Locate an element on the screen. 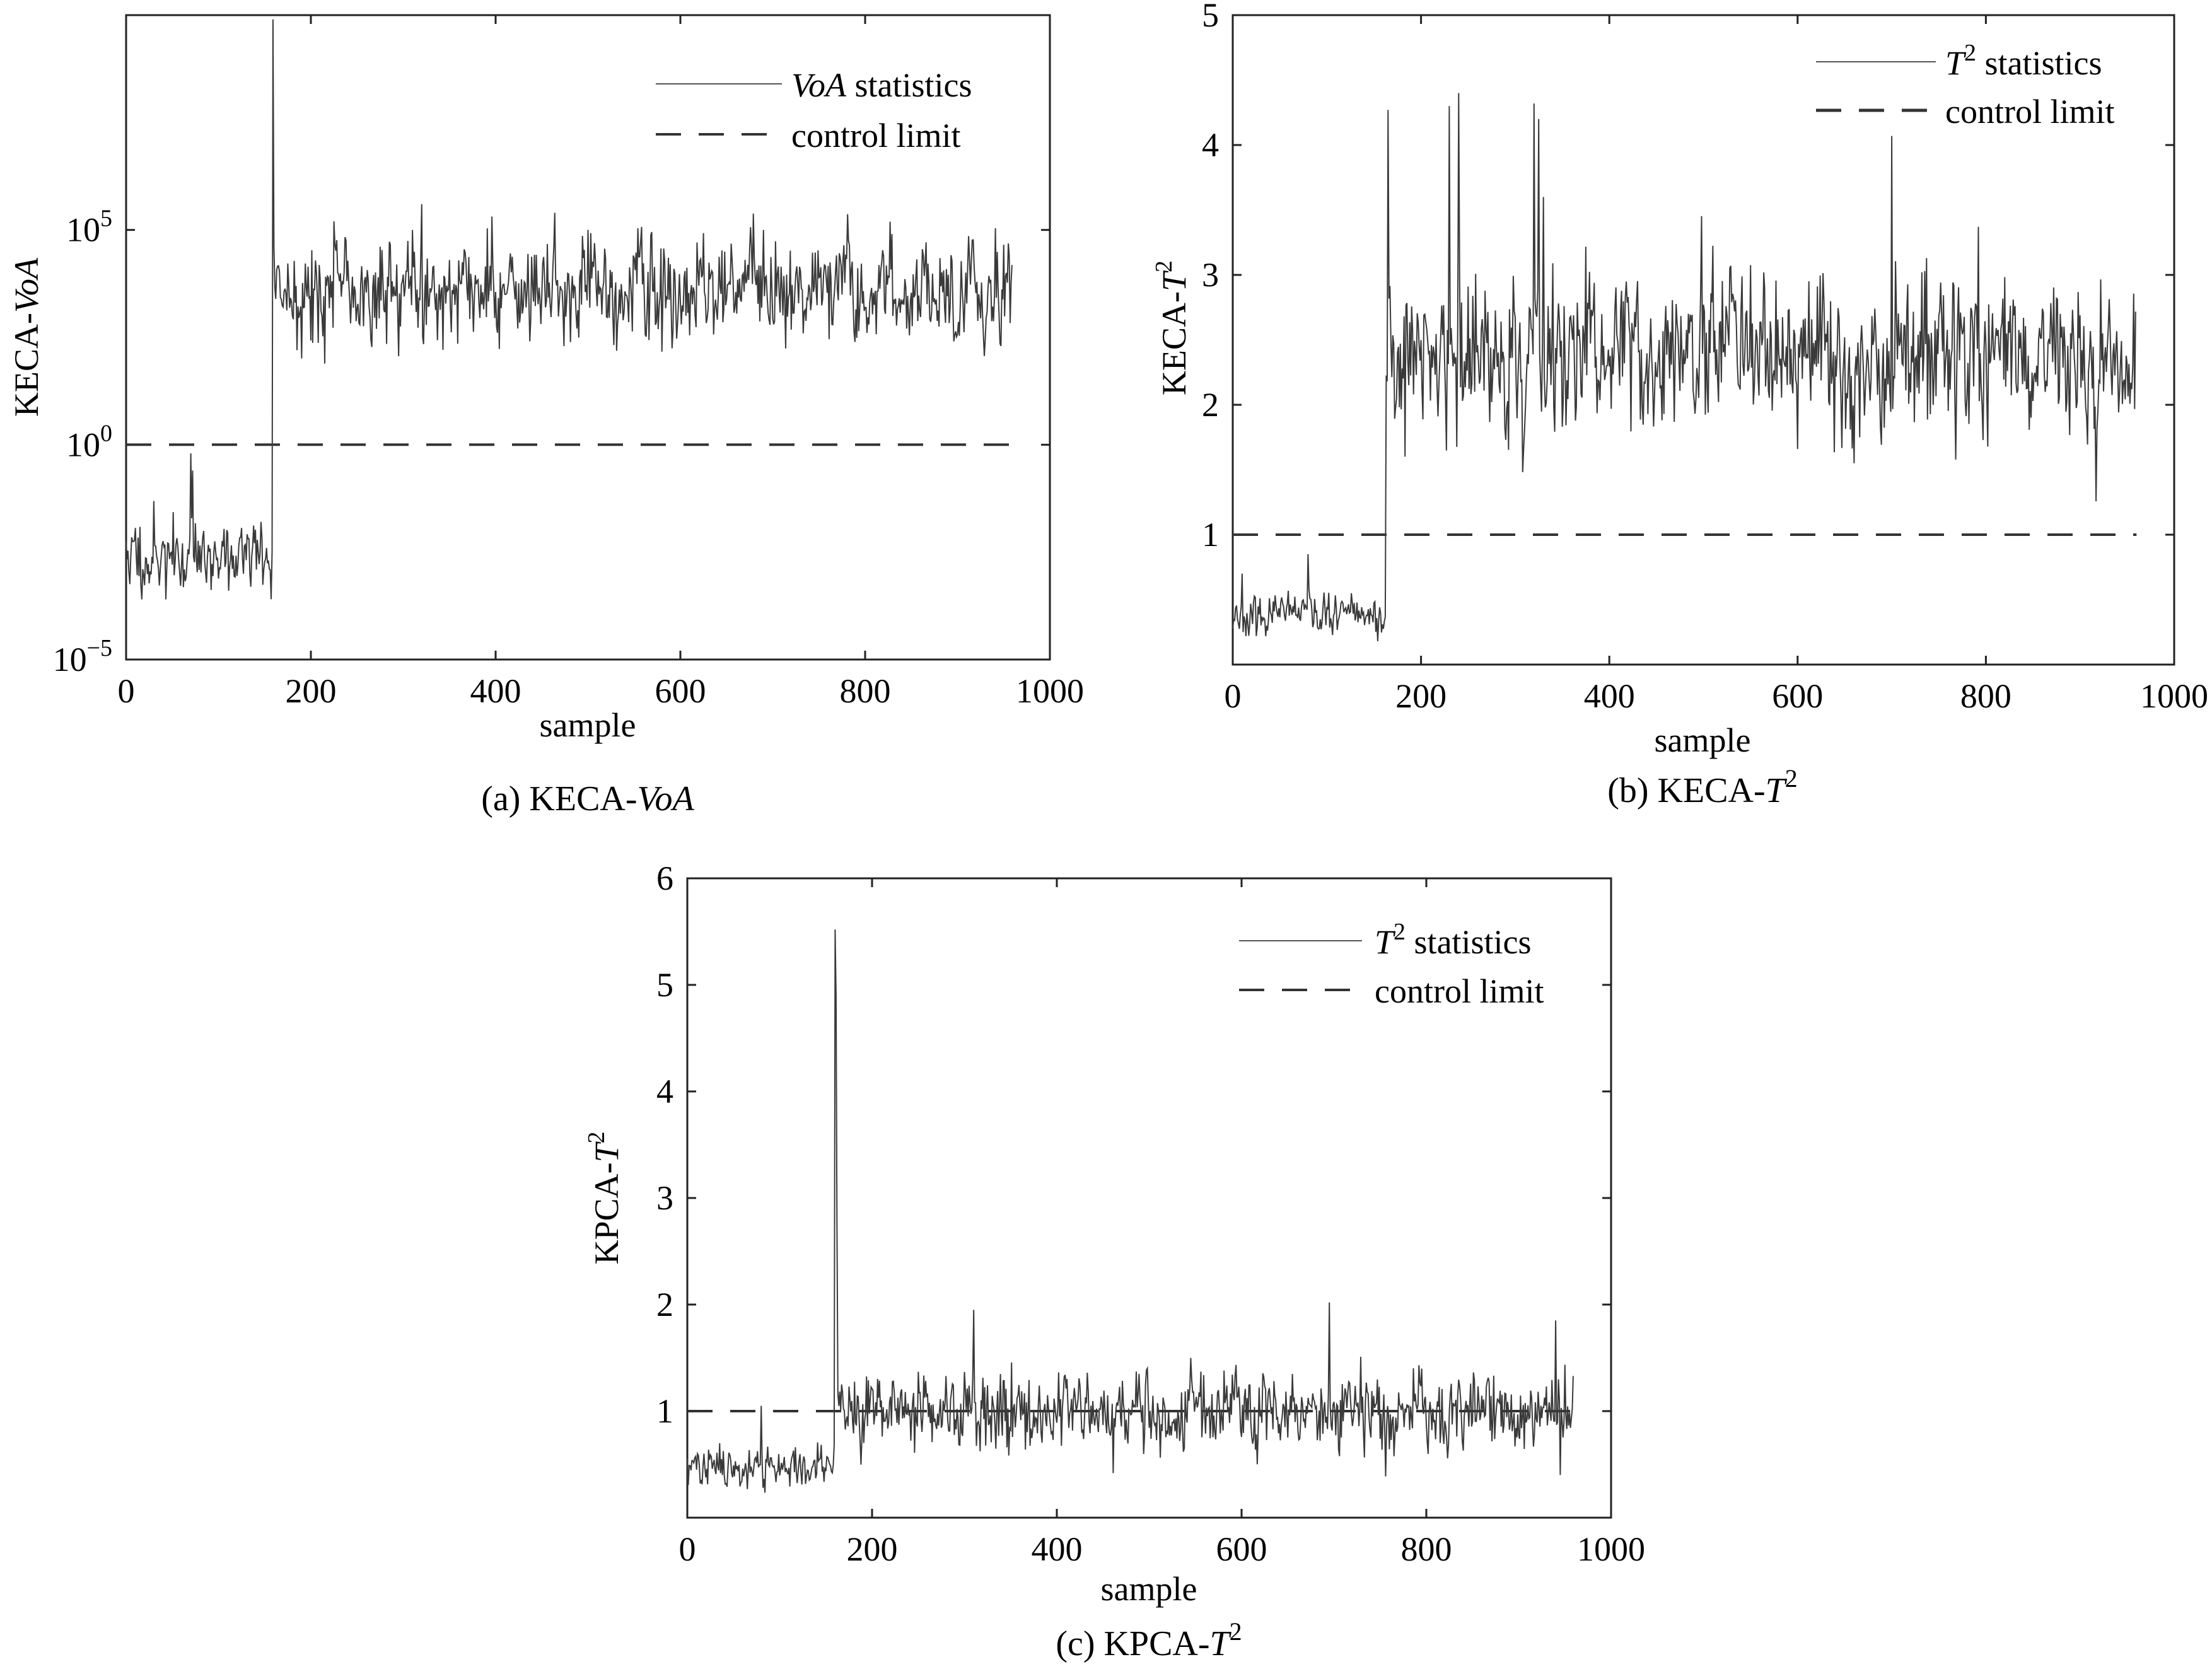  panel-c-y-axis-label: KPCA-T2 is located at coordinates (604, 1197).